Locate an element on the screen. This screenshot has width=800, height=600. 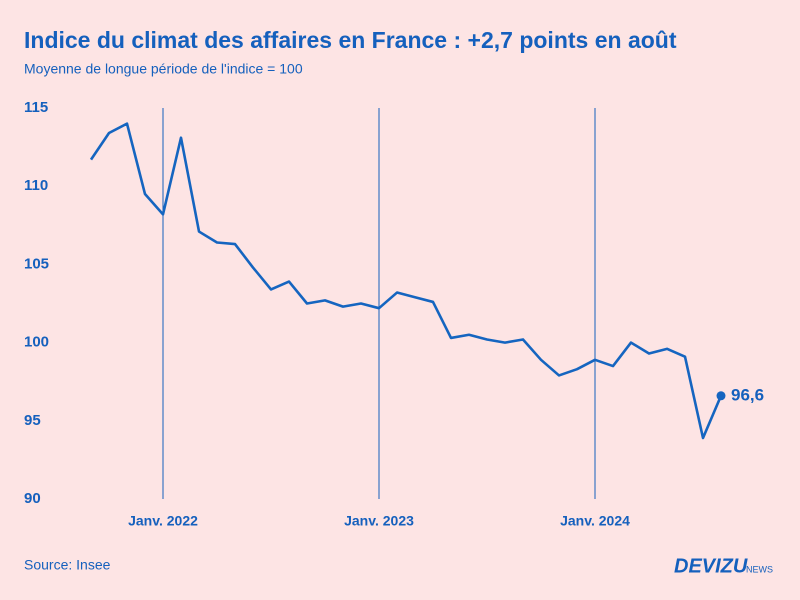
y-tick-label: 110 is located at coordinates (36, 185).